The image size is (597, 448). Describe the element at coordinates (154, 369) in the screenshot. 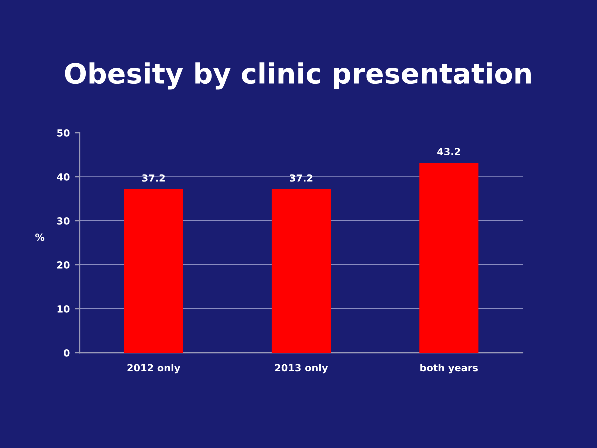

I see `x-tick-label: 2012 only` at that location.